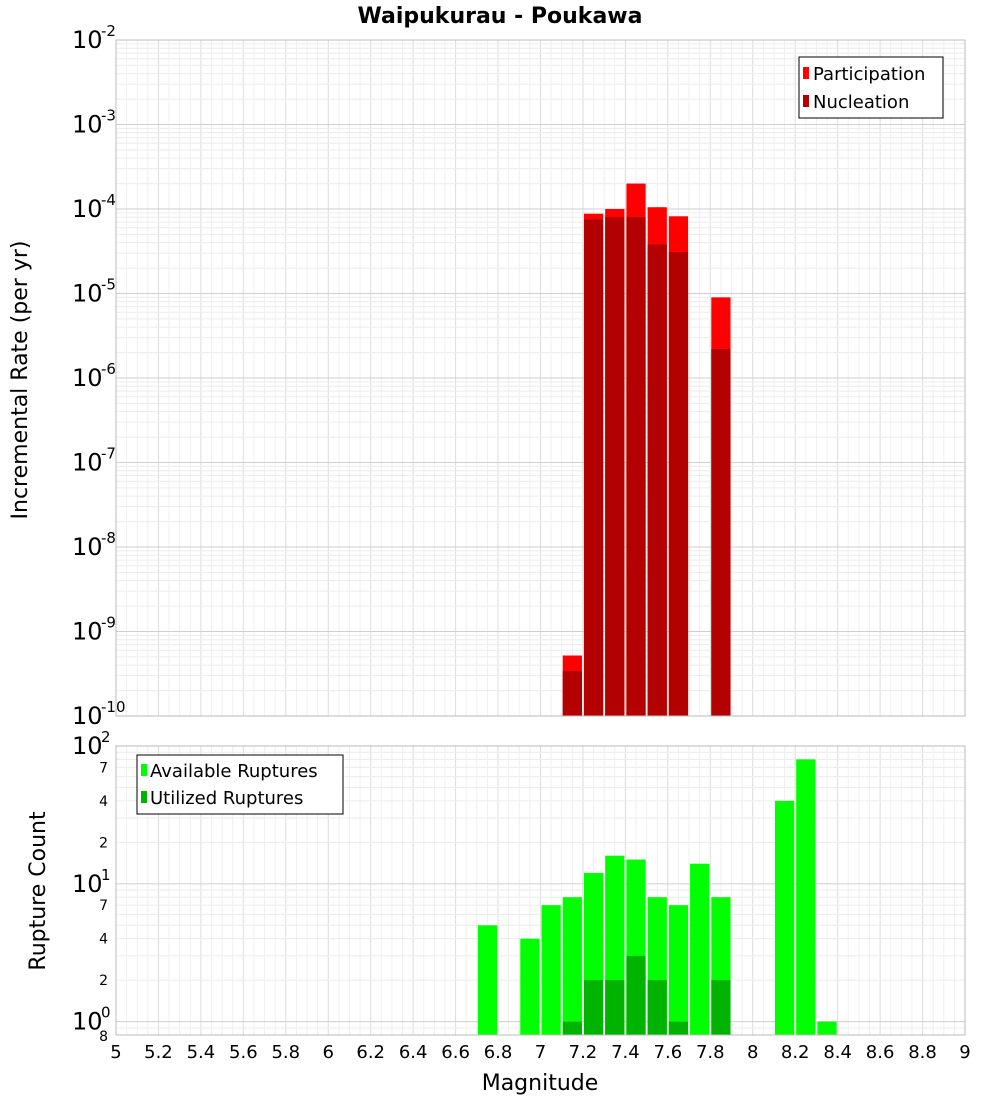 Image resolution: width=1000 pixels, height=1100 pixels. What do you see at coordinates (108, 200) in the screenshot?
I see `top-y-tick-exponent: -4` at bounding box center [108, 200].